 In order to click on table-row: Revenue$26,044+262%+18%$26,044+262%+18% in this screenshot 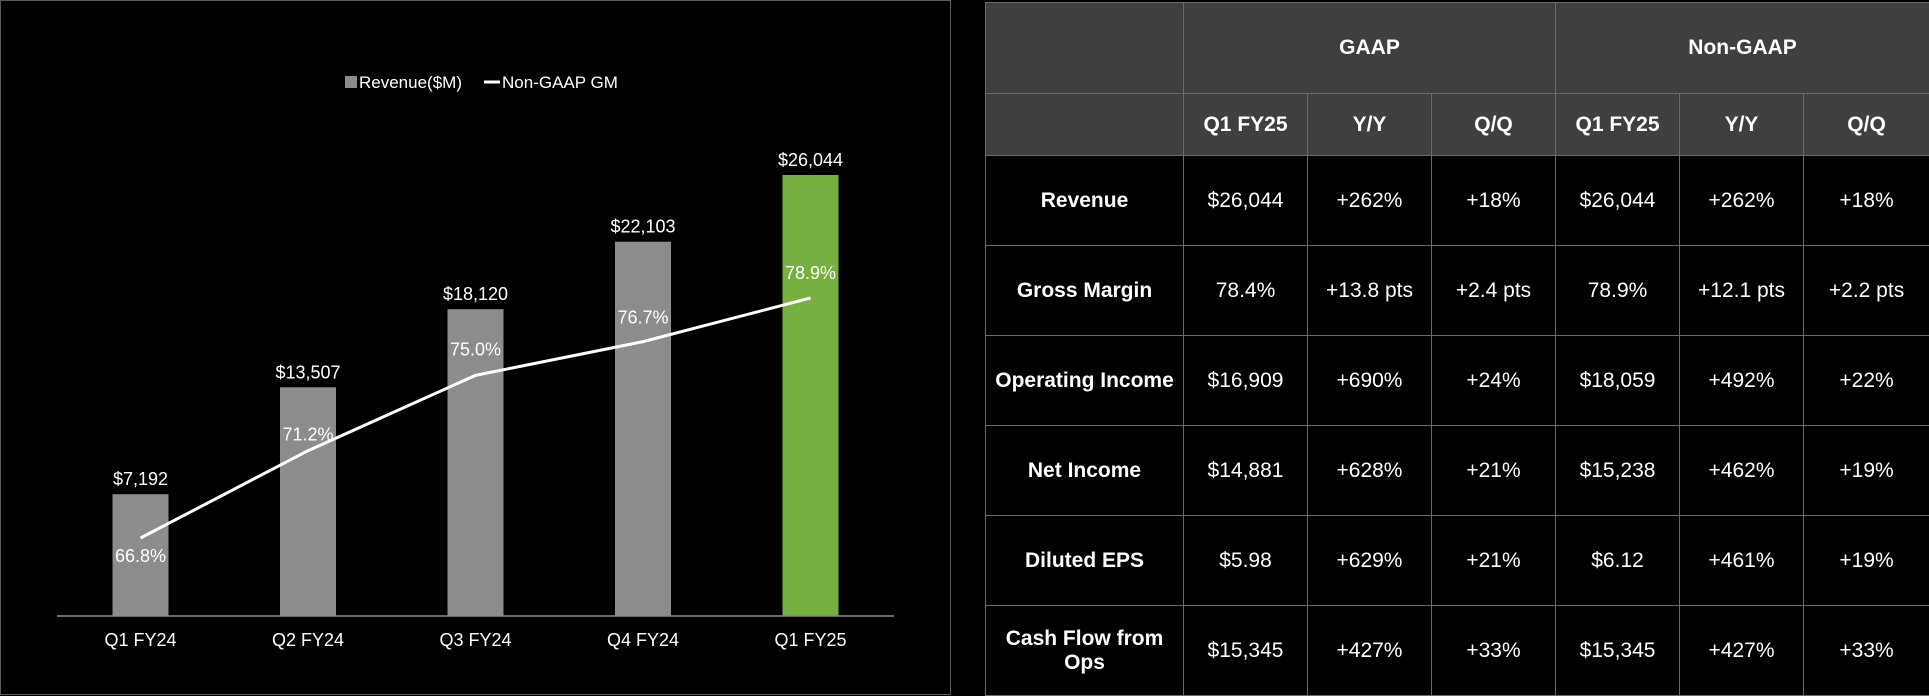, I will do `click(1457, 201)`.